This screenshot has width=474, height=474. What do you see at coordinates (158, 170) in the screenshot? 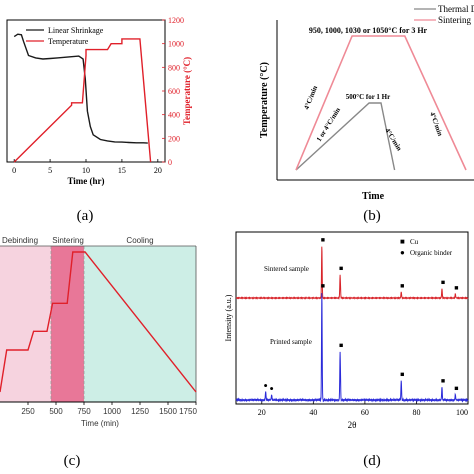
I see `panel-a-xtick-label: 20` at bounding box center [158, 170].